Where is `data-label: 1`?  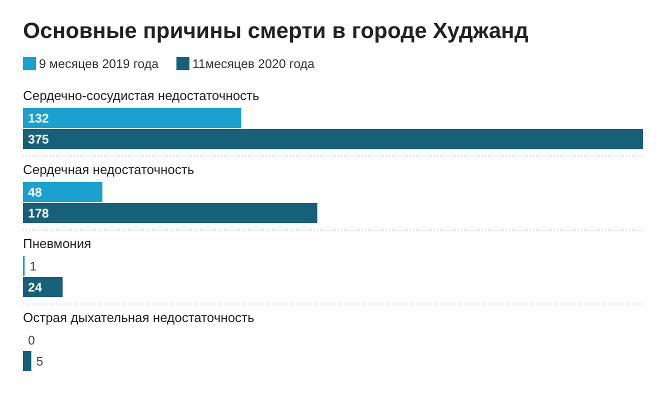
data-label: 1 is located at coordinates (33, 267).